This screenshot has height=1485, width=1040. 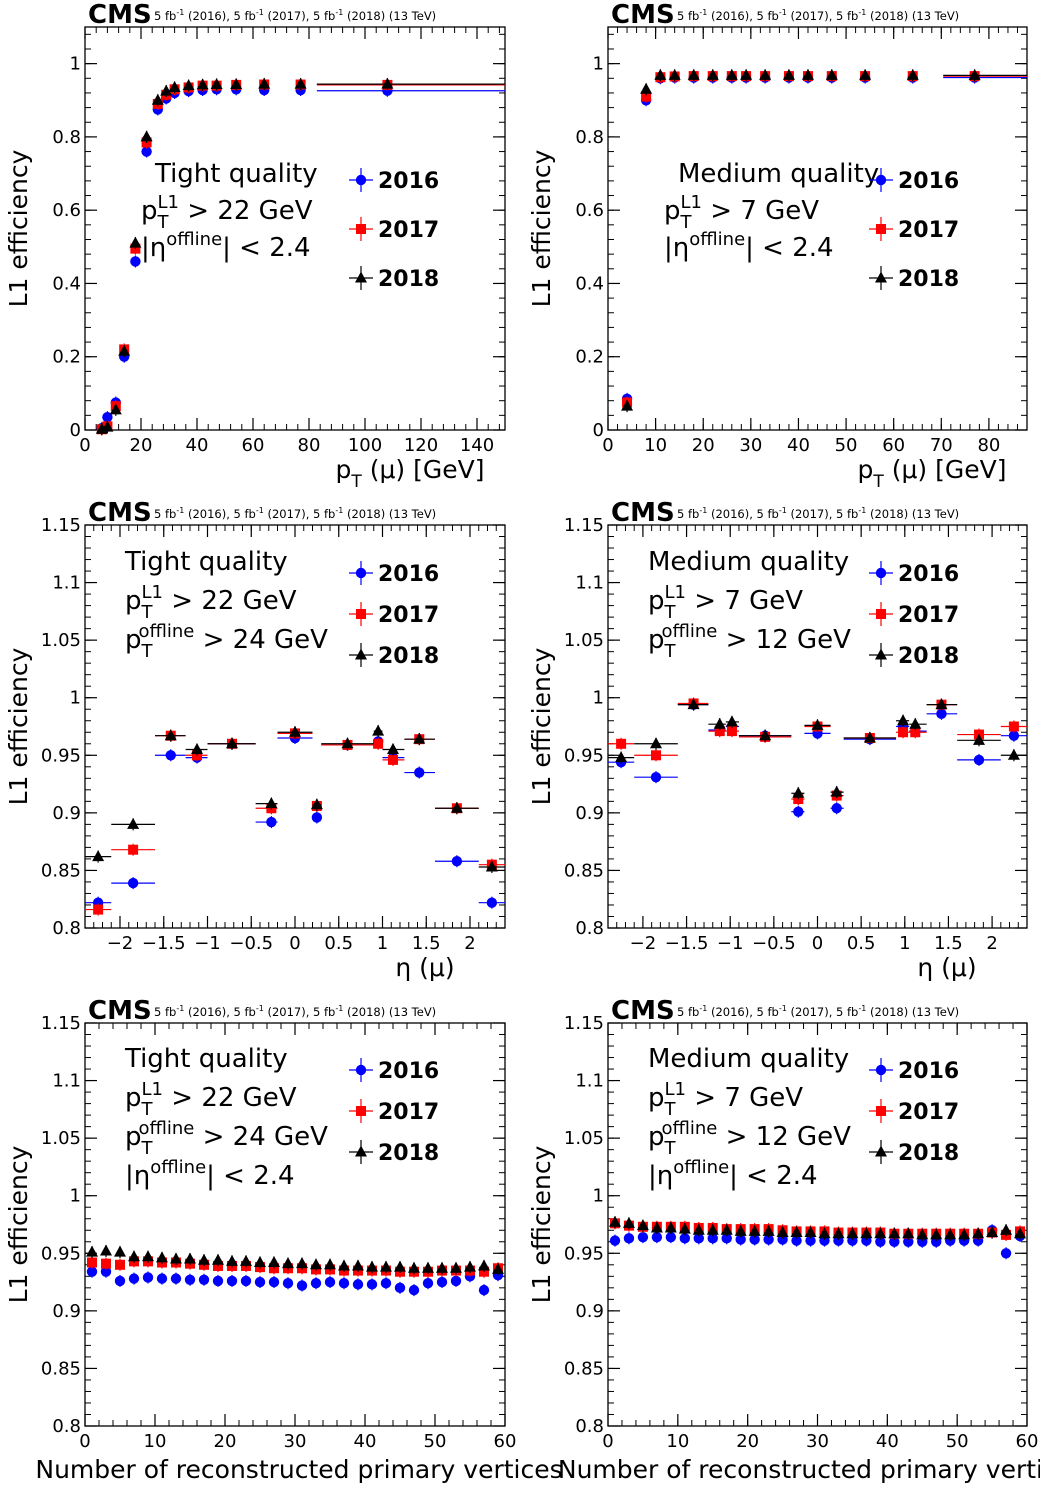 I want to click on legend-label: 2016, so click(x=928, y=1071).